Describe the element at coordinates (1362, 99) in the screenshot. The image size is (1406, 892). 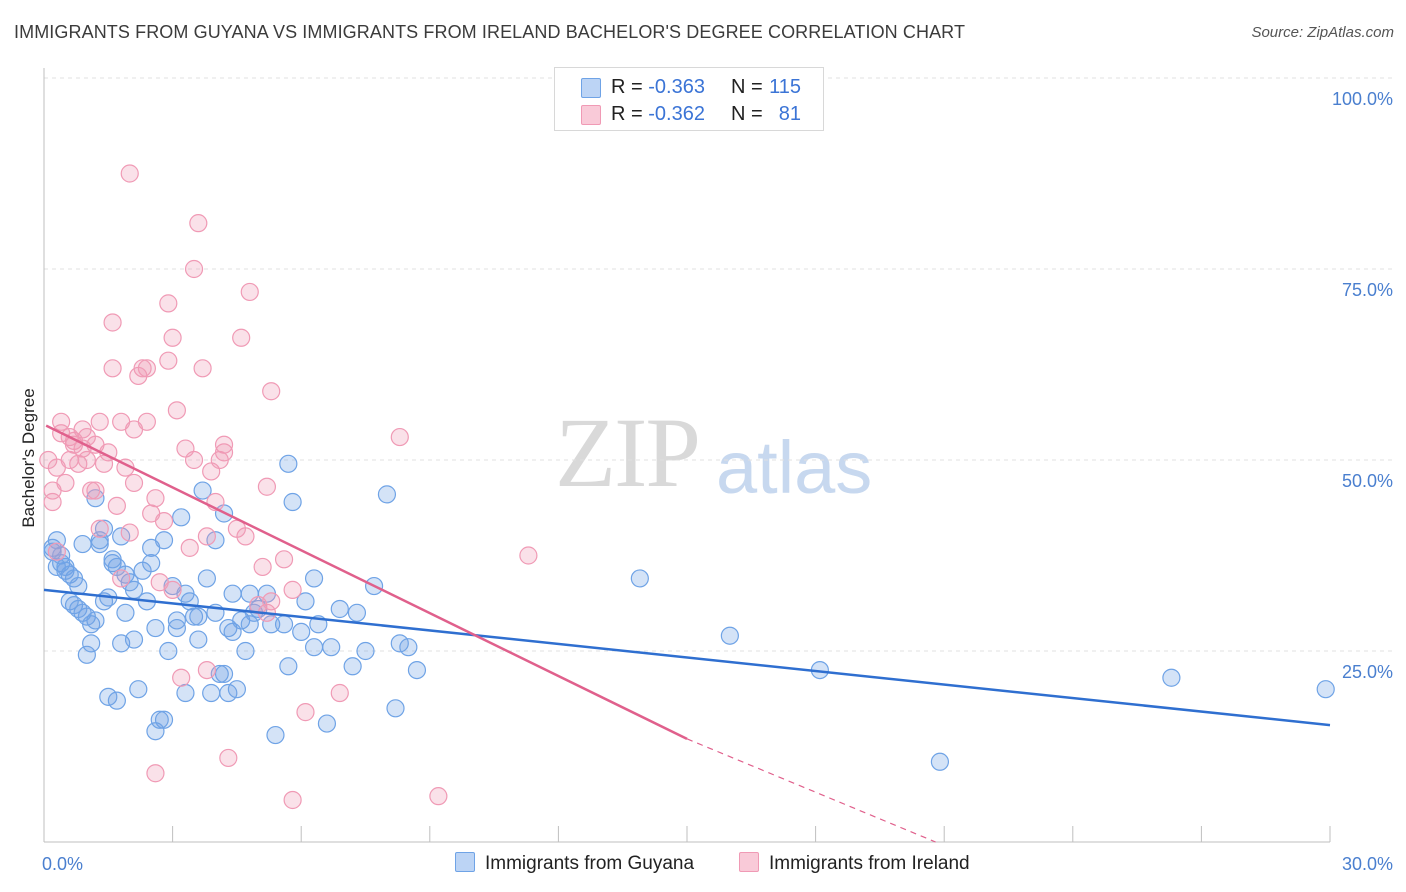
I see `y-tick-label: 100.0%` at that location.